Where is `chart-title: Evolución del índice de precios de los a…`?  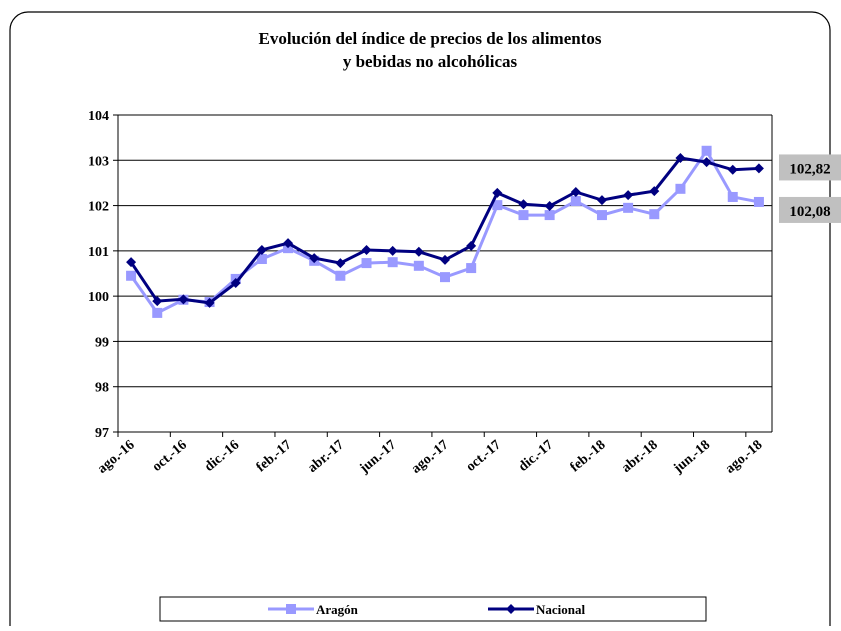 chart-title: Evolución del índice de precios de los a… is located at coordinates (429, 38).